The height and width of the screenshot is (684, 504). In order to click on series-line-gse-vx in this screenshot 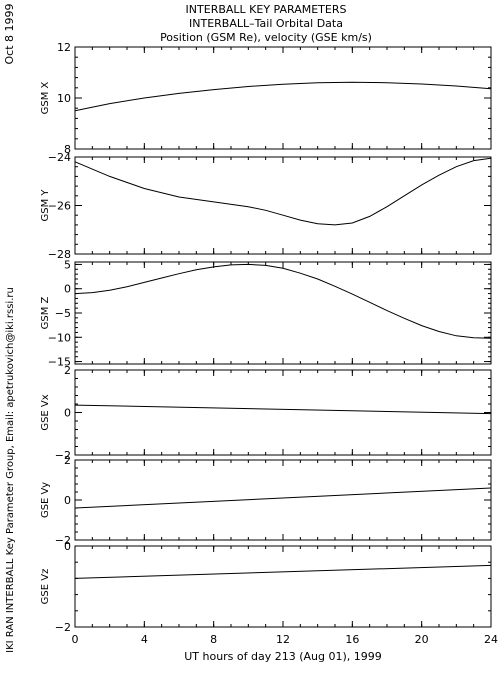, I will do `click(283, 409)`.